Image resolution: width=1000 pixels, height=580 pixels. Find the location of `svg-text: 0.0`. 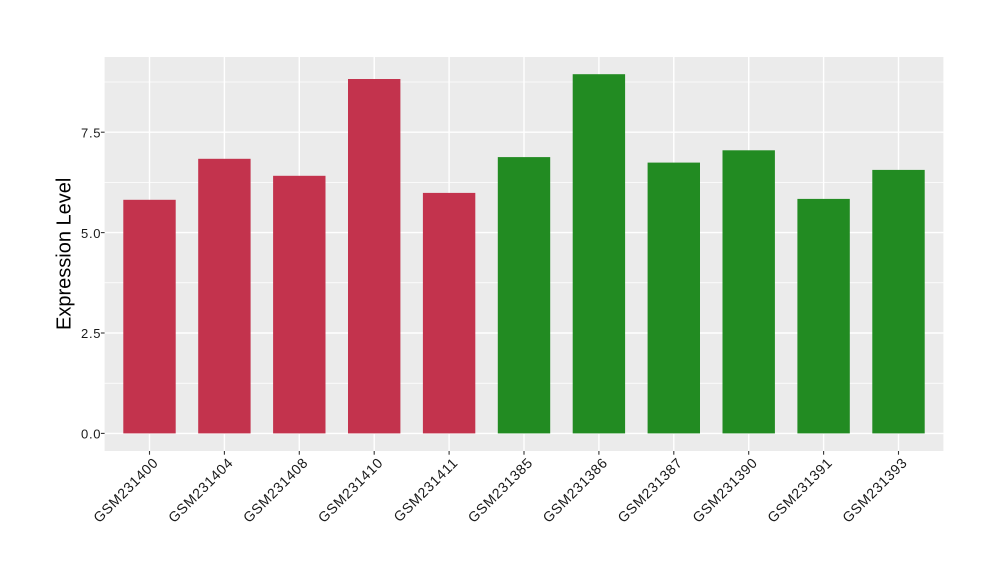

svg-text: 0.0 is located at coordinates (91, 434).